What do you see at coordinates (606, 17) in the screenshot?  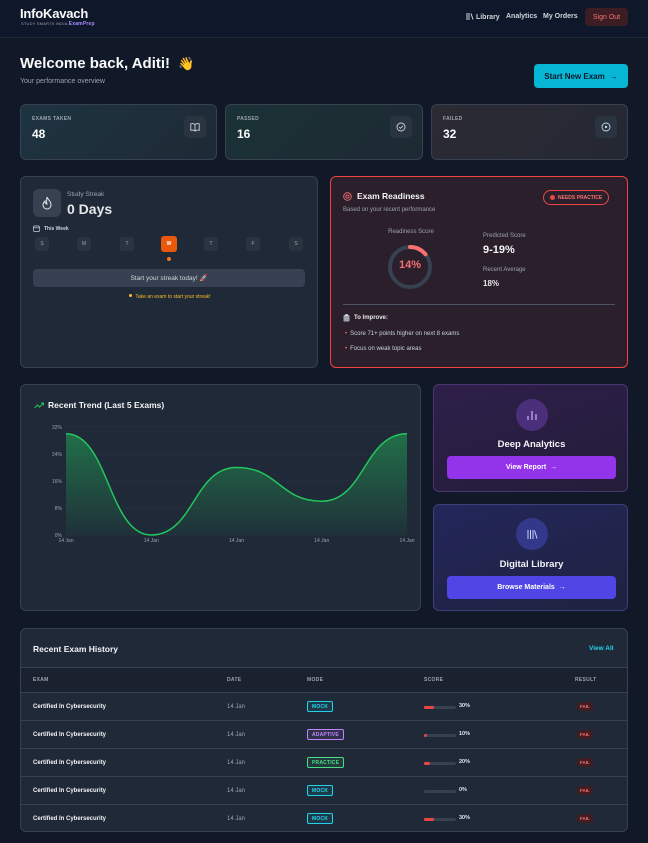 I see `sign-out-button: Sign Out` at bounding box center [606, 17].